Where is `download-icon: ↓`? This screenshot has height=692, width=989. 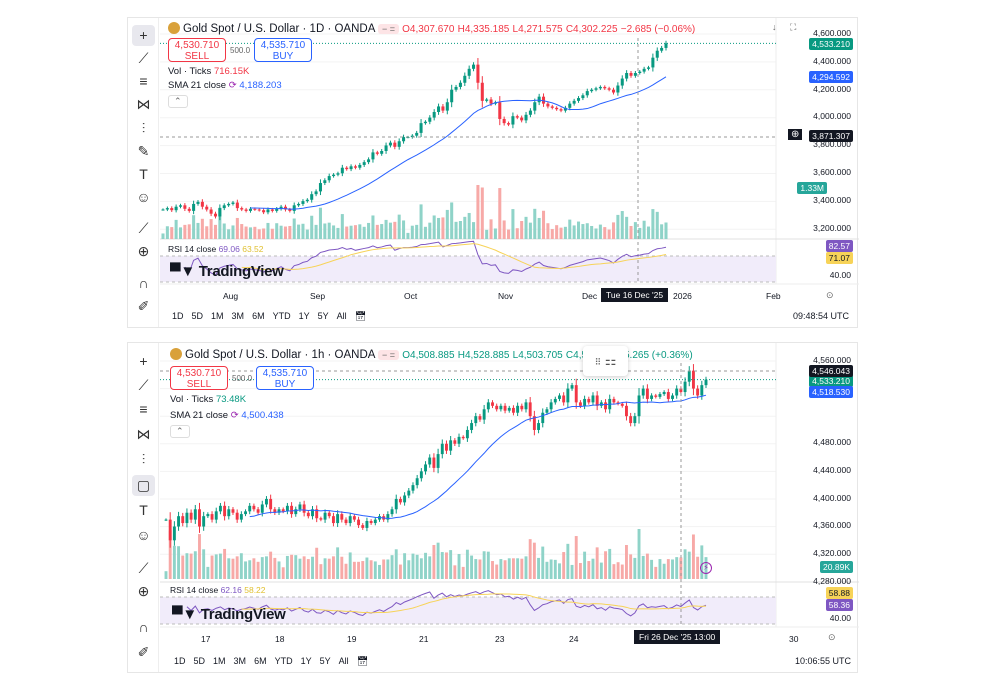 download-icon: ↓ is located at coordinates (774, 27).